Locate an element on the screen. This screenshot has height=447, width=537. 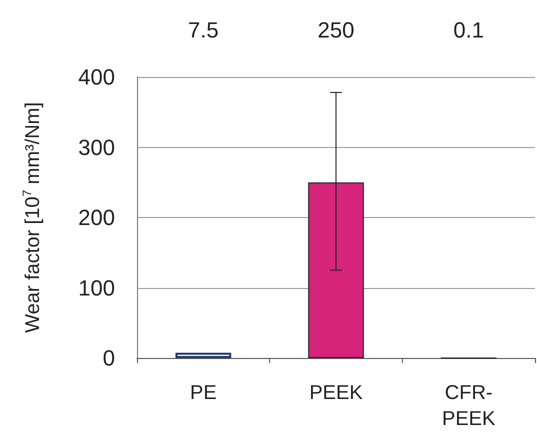
y-tick-label: 400 is located at coordinates (96, 77).